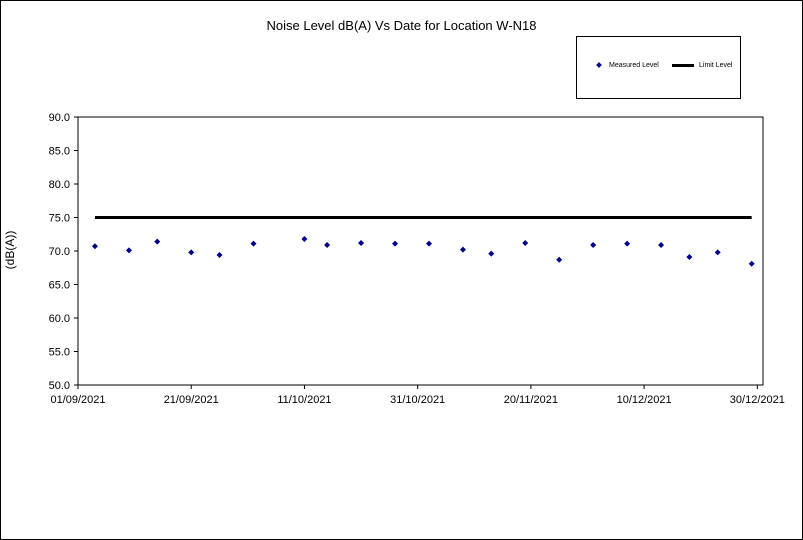 The height and width of the screenshot is (540, 803). Describe the element at coordinates (77, 400) in the screenshot. I see `x-tick-label: 01/09/2021` at that location.